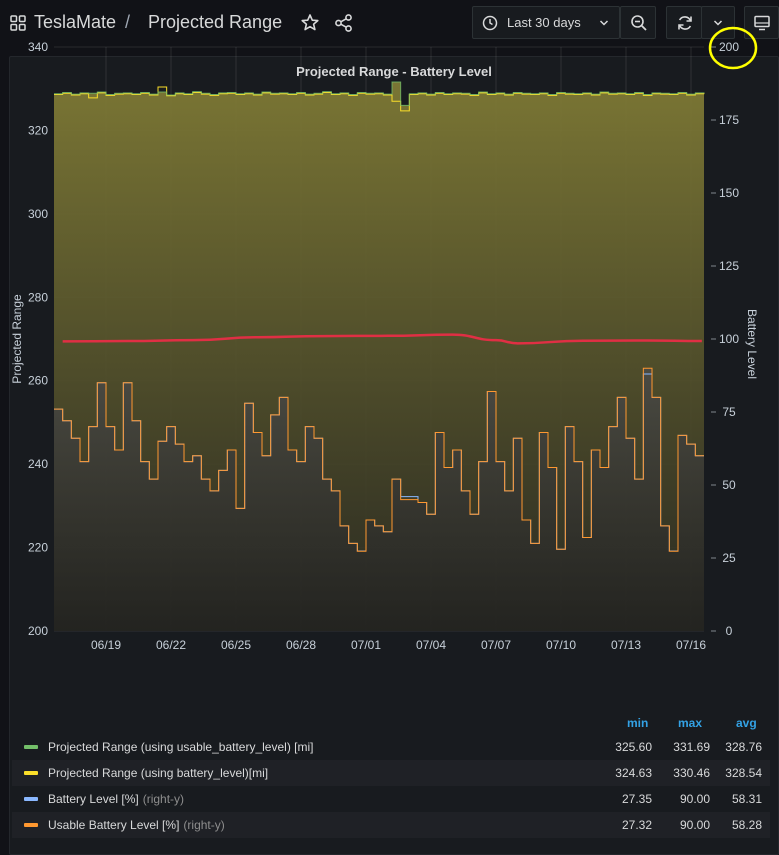 The width and height of the screenshot is (779, 855). Describe the element at coordinates (746, 799) in the screenshot. I see `legend-avg: 58.31` at that location.